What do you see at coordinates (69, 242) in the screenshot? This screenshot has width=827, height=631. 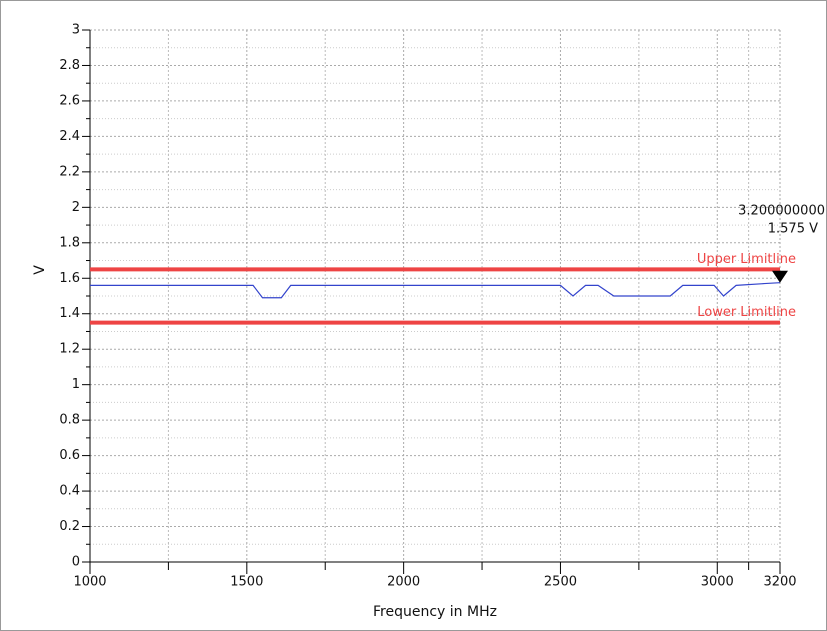 I see `y-tick-label: 1.8` at bounding box center [69, 242].